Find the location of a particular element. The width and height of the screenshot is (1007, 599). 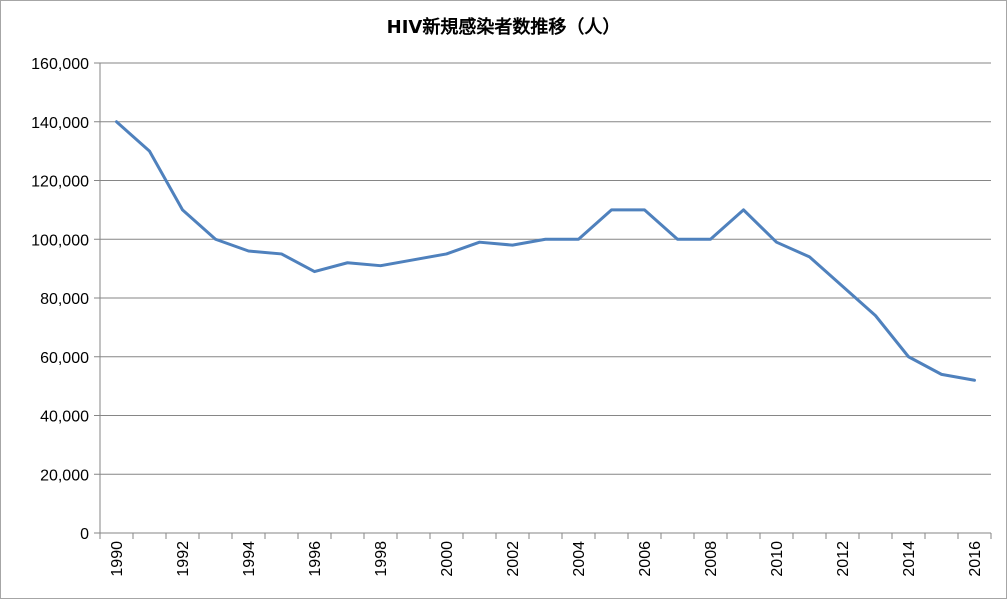

x-tick-label: 1996 is located at coordinates (315, 559).